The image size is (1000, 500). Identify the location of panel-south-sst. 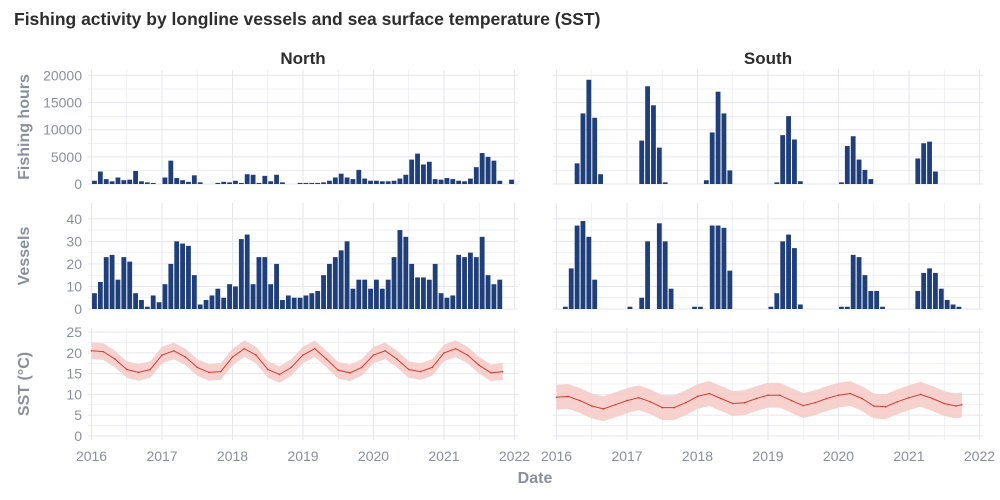
(768, 384).